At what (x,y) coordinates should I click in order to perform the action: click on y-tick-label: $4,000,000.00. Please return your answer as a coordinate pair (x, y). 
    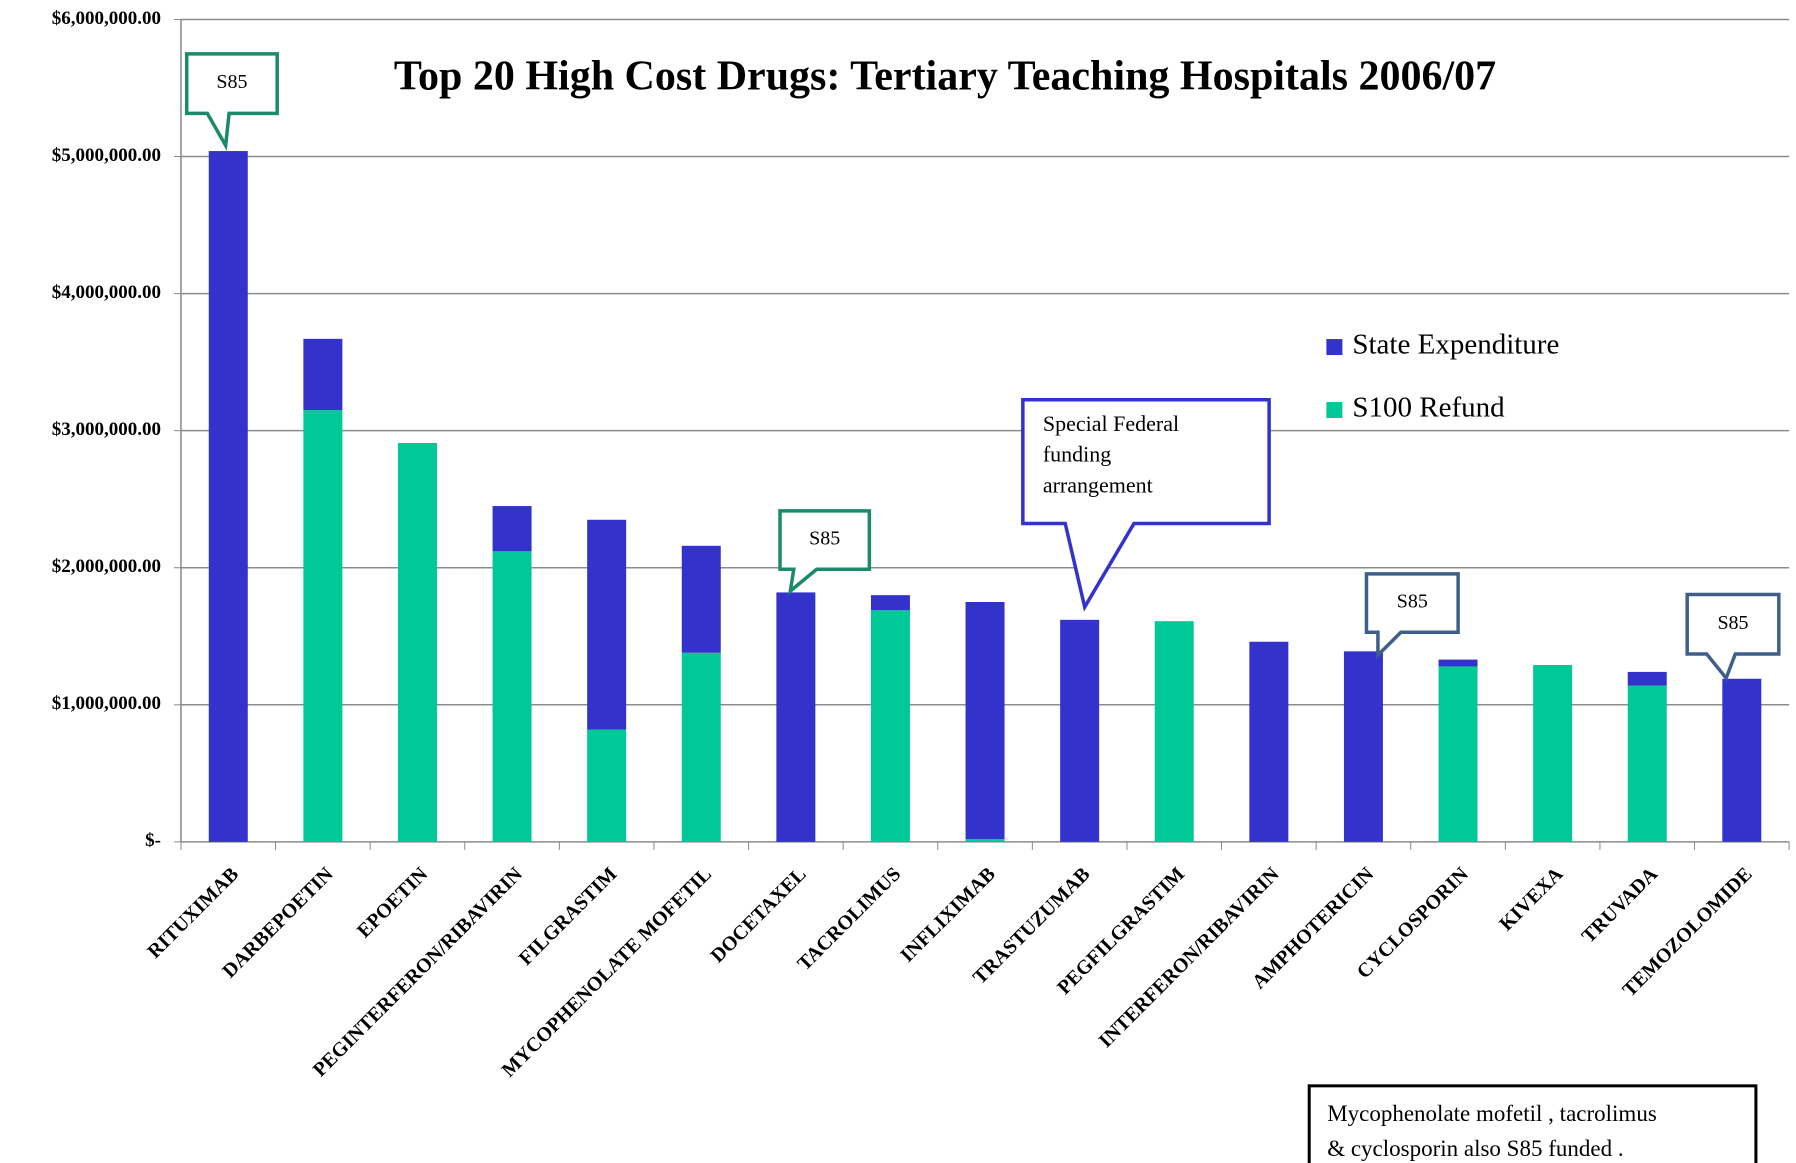
    Looking at the image, I should click on (106, 292).